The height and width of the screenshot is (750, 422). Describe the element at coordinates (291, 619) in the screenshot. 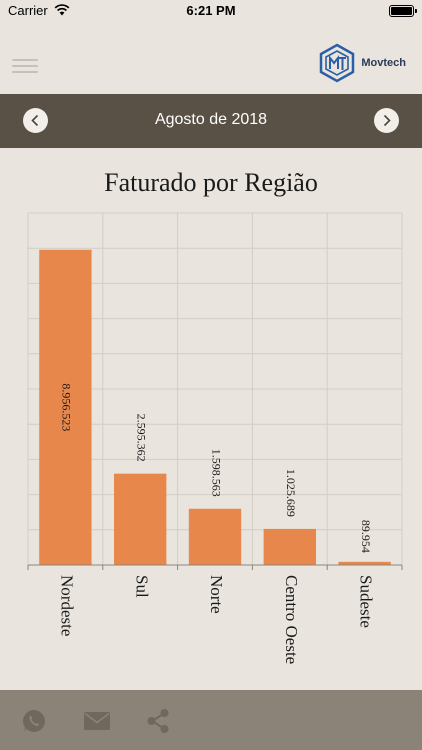

I see `category-label: Centro Oeste` at that location.